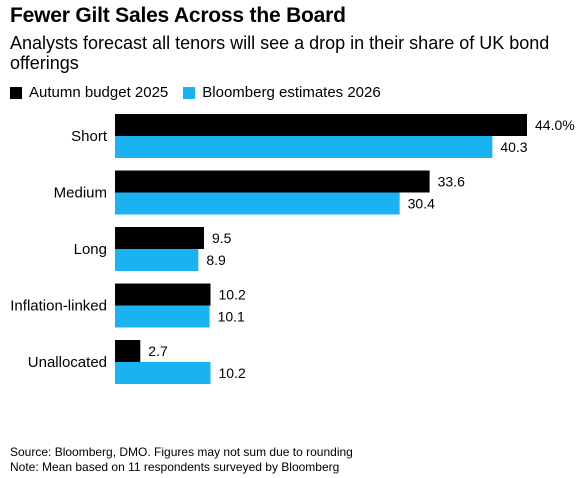 This screenshot has height=478, width=586. What do you see at coordinates (99, 92) in the screenshot?
I see `legend-label-series-1: Autumn budget 2025` at bounding box center [99, 92].